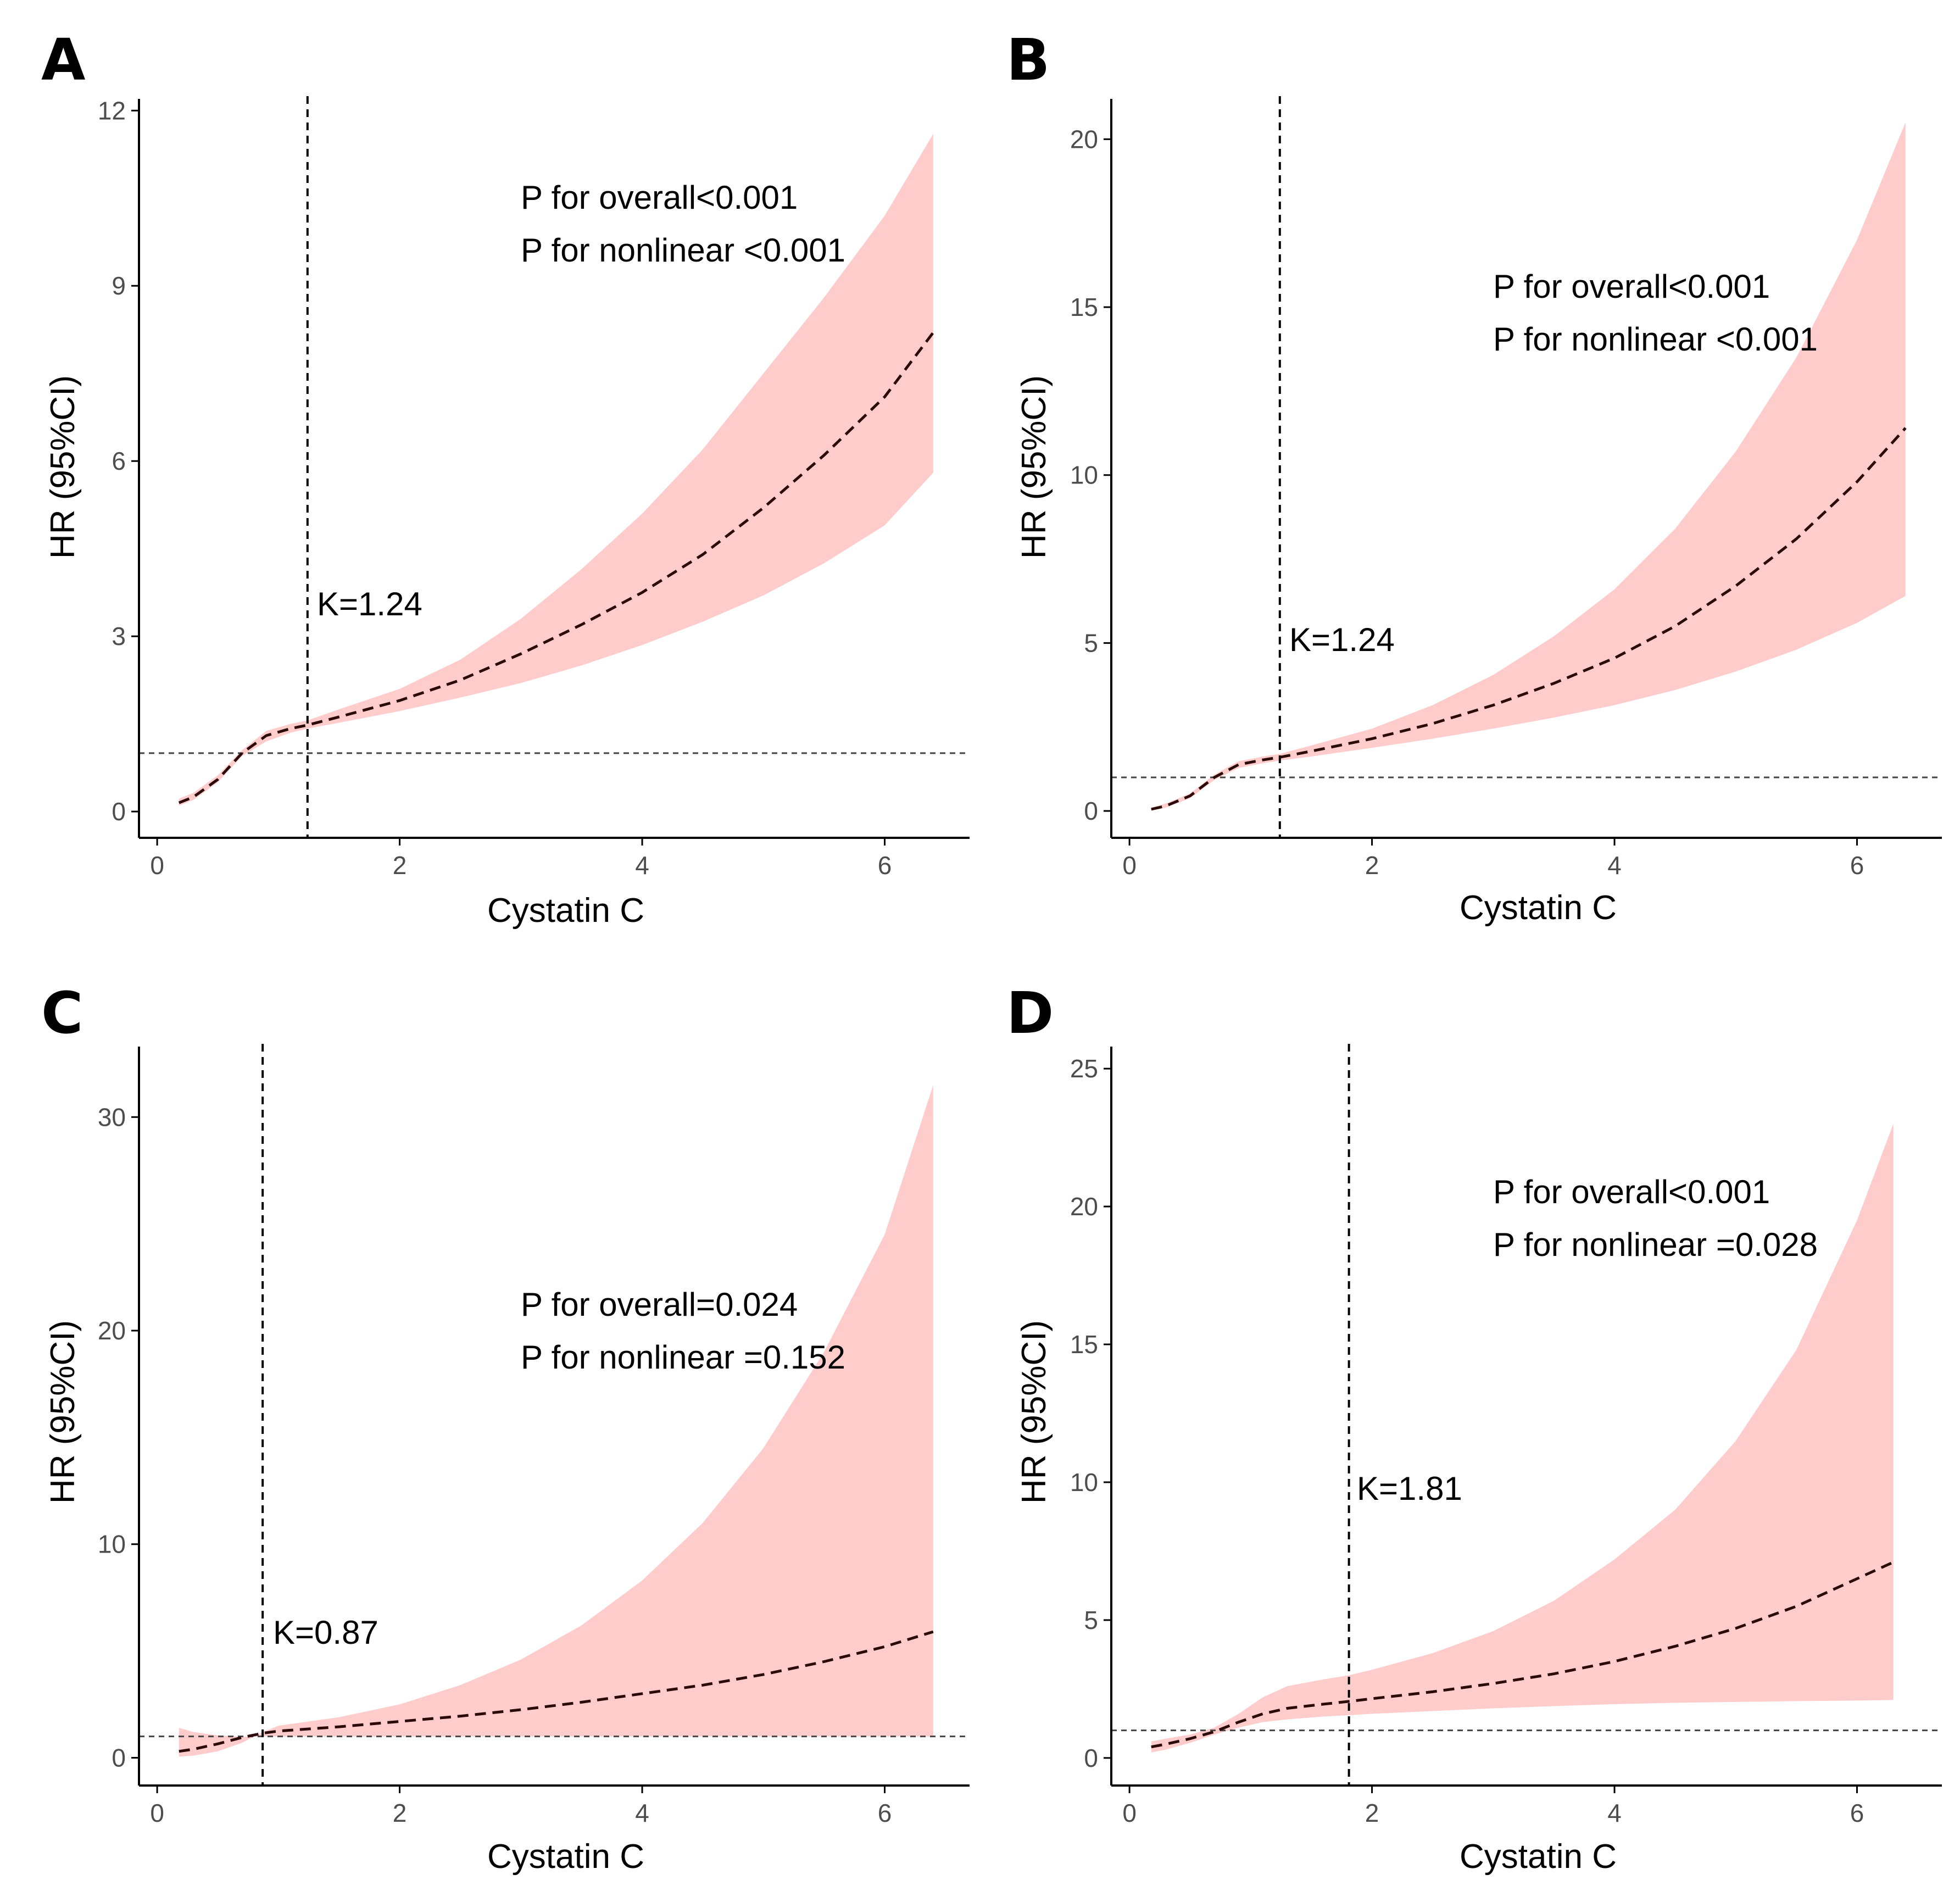 This screenshot has height=1891, width=1960. What do you see at coordinates (556, 1421) in the screenshot?
I see `panel-c-ci-band` at bounding box center [556, 1421].